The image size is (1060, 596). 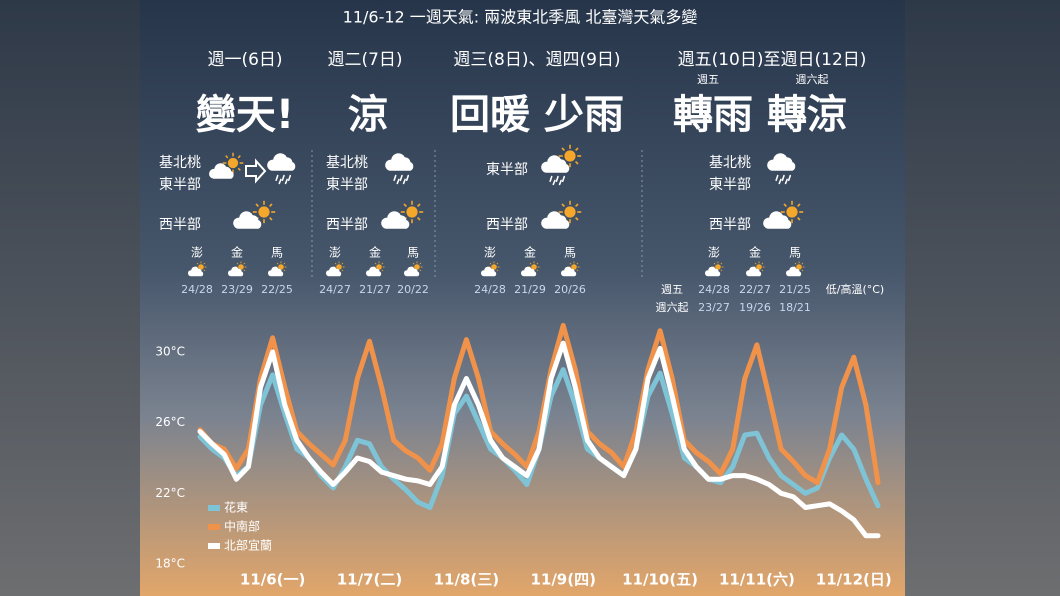 What do you see at coordinates (467, 580) in the screenshot?
I see `x-tick-label: 11/8(三)` at bounding box center [467, 580].